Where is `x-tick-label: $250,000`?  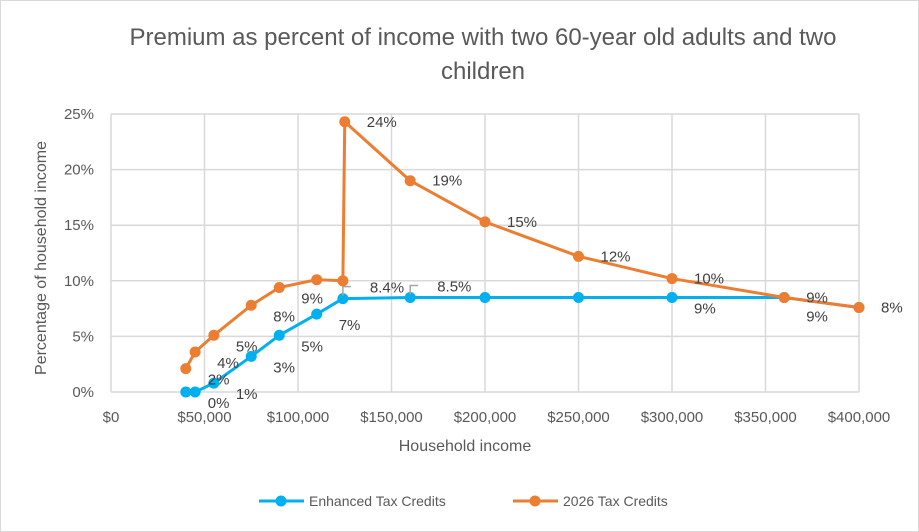
x-tick-label: $250,000 is located at coordinates (578, 417).